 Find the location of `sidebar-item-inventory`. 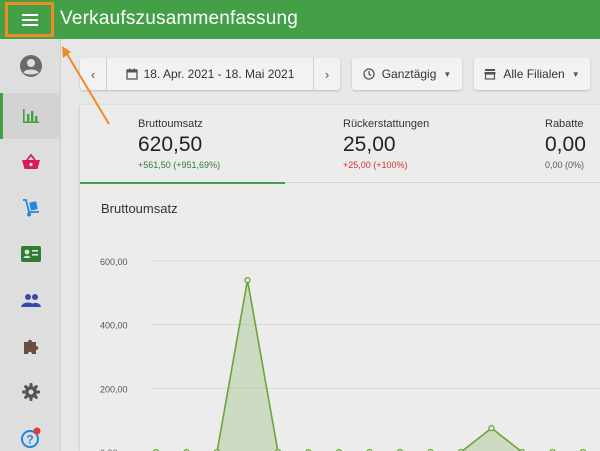

sidebar-item-inventory is located at coordinates (30, 208).